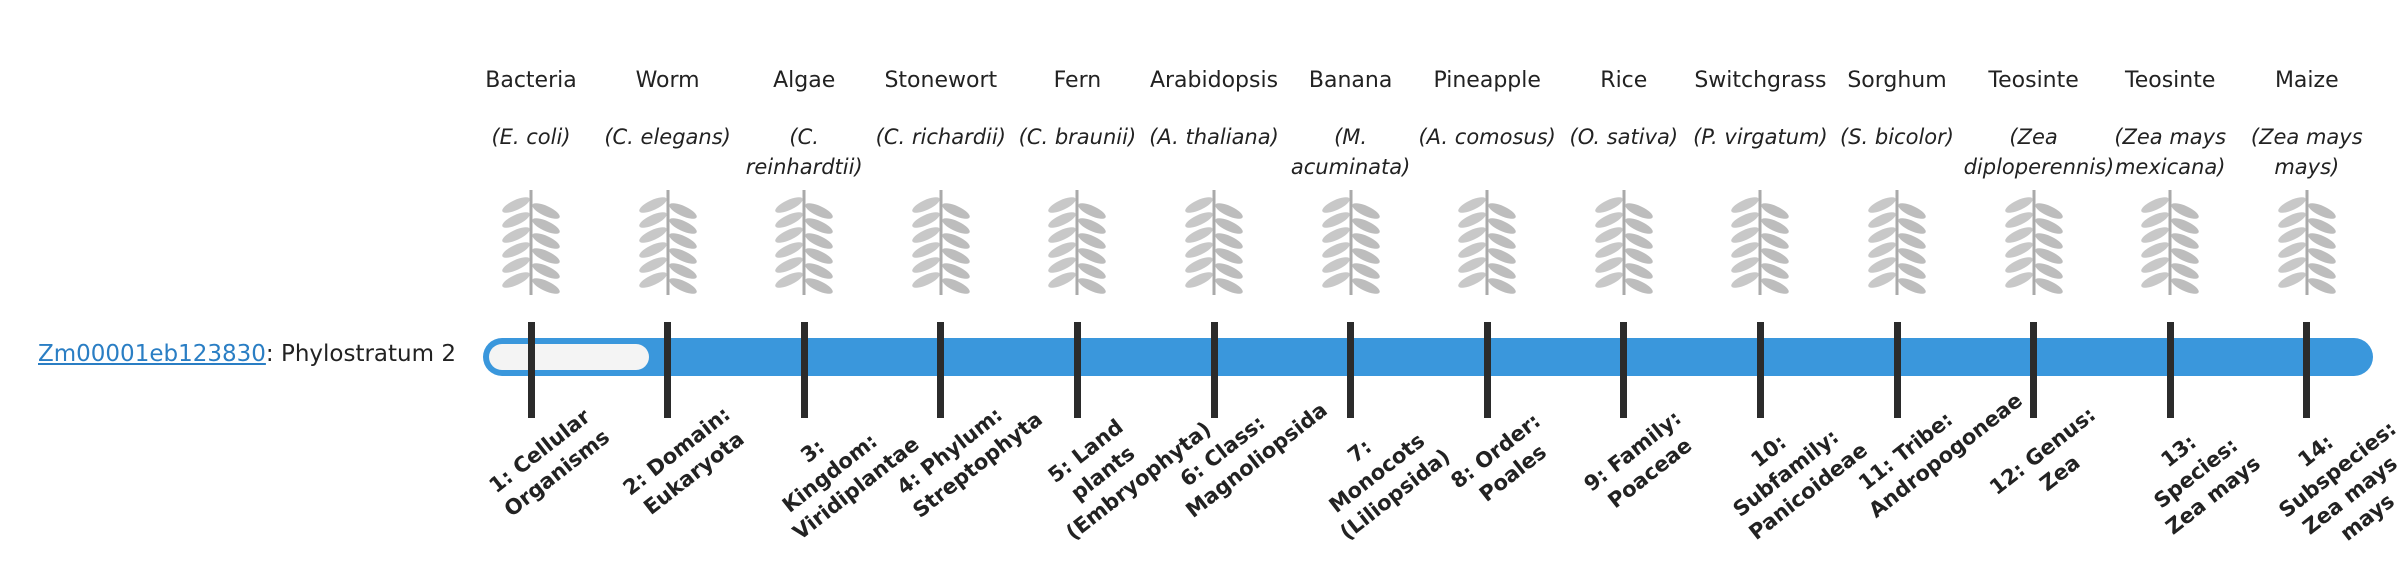  What do you see at coordinates (804, 152) in the screenshot?
I see `species-name: (C. reinhardtii)` at bounding box center [804, 152].